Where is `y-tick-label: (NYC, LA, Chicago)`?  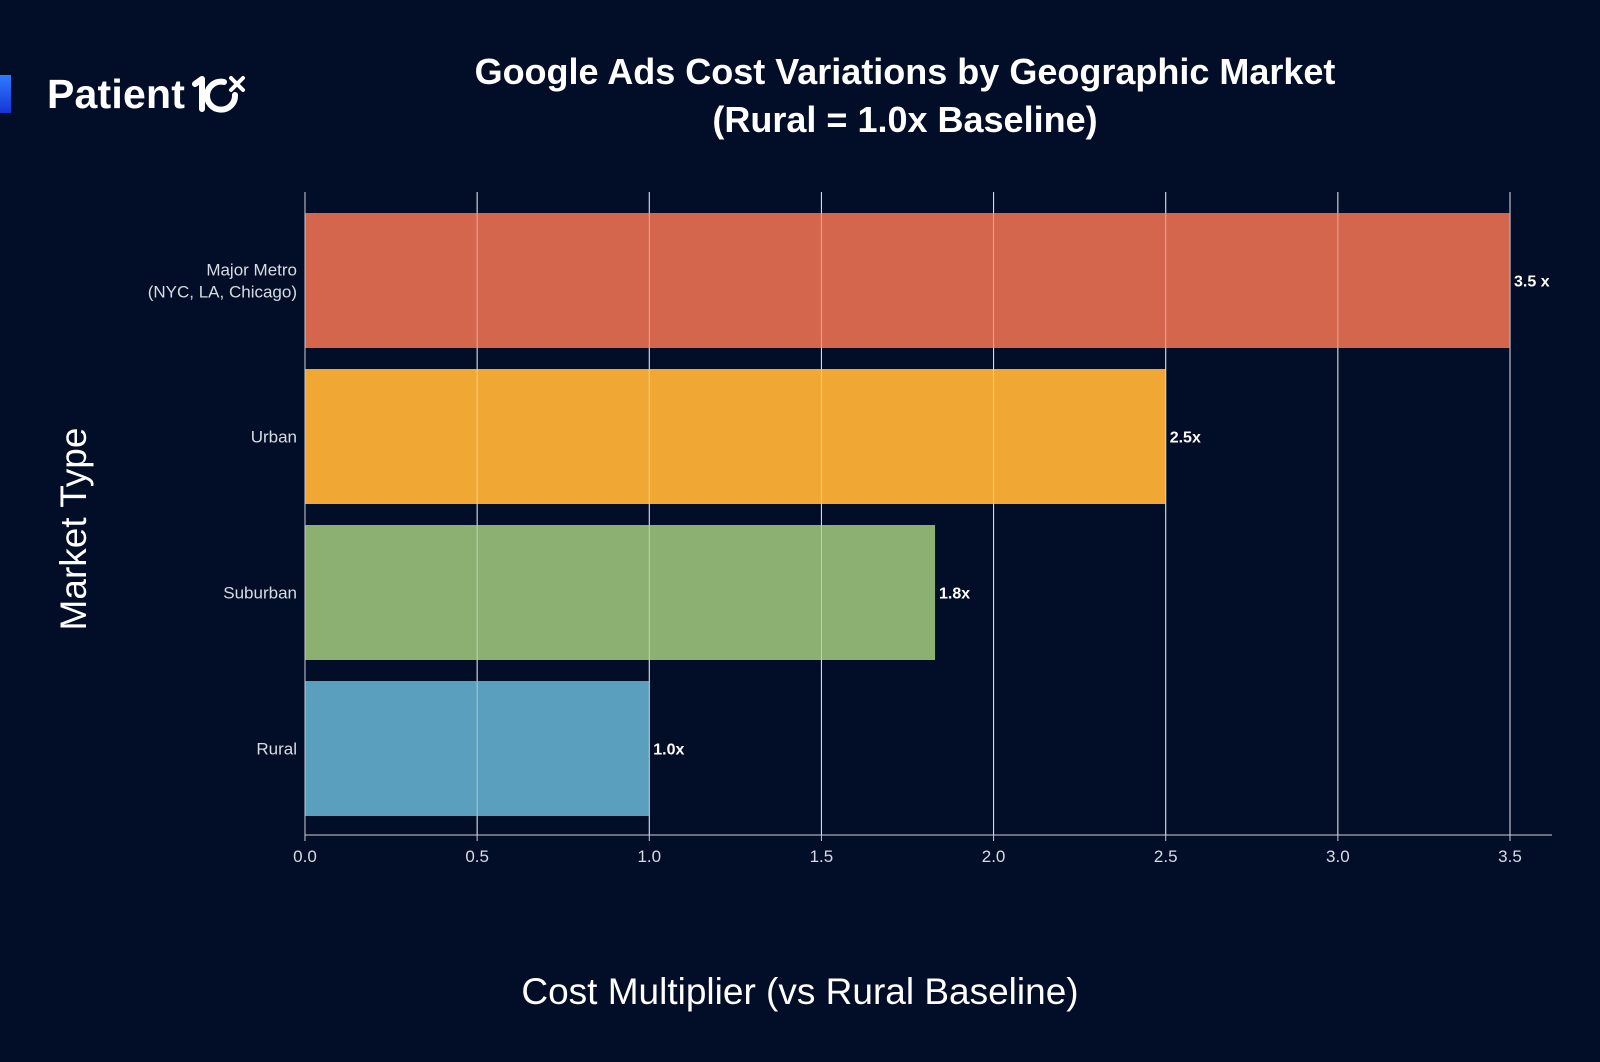
y-tick-label: (NYC, LA, Chicago) is located at coordinates (222, 292).